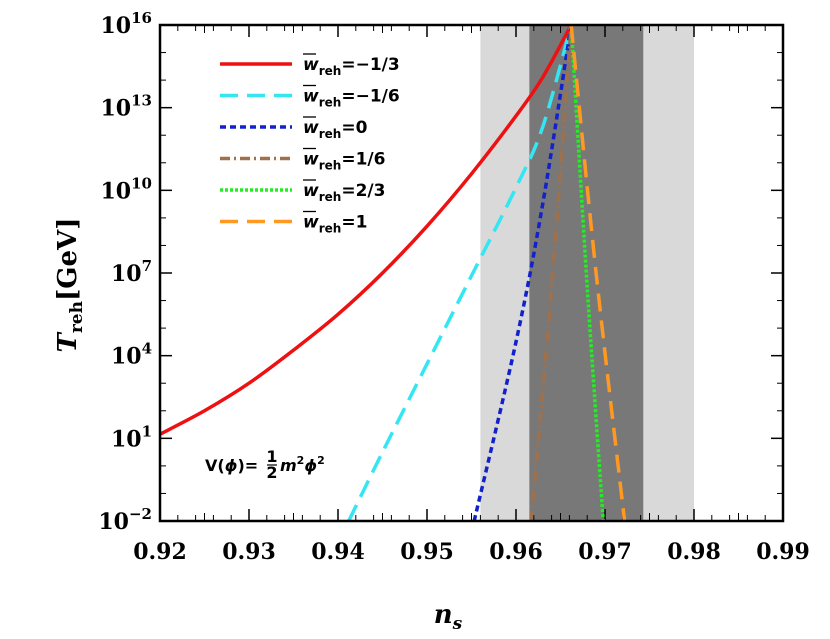  What do you see at coordinates (160, 552) in the screenshot?
I see `x-tick-label: 0.92` at bounding box center [160, 552].